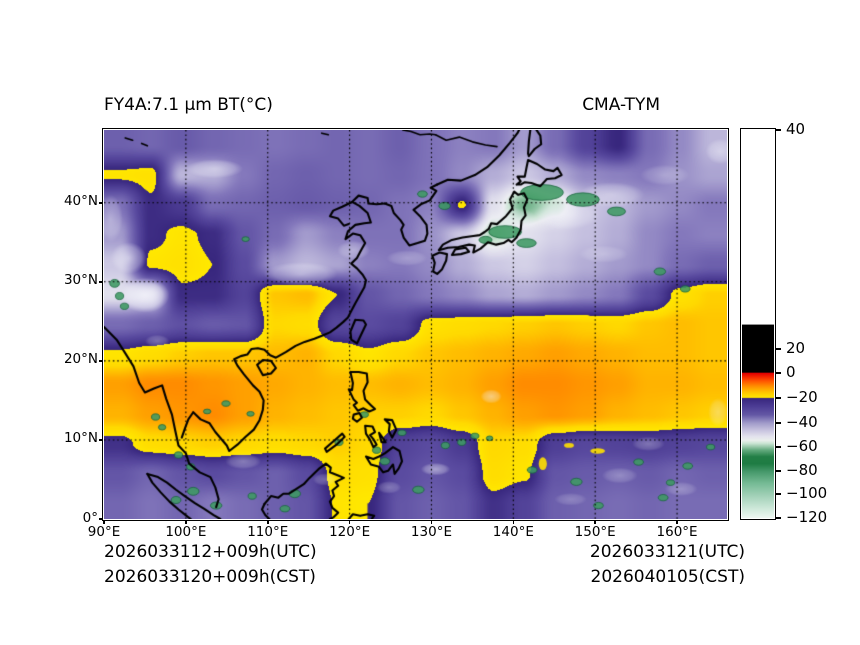 The width and height of the screenshot is (860, 645). I want to click on x-tick-label: 90°E, so click(104, 532).